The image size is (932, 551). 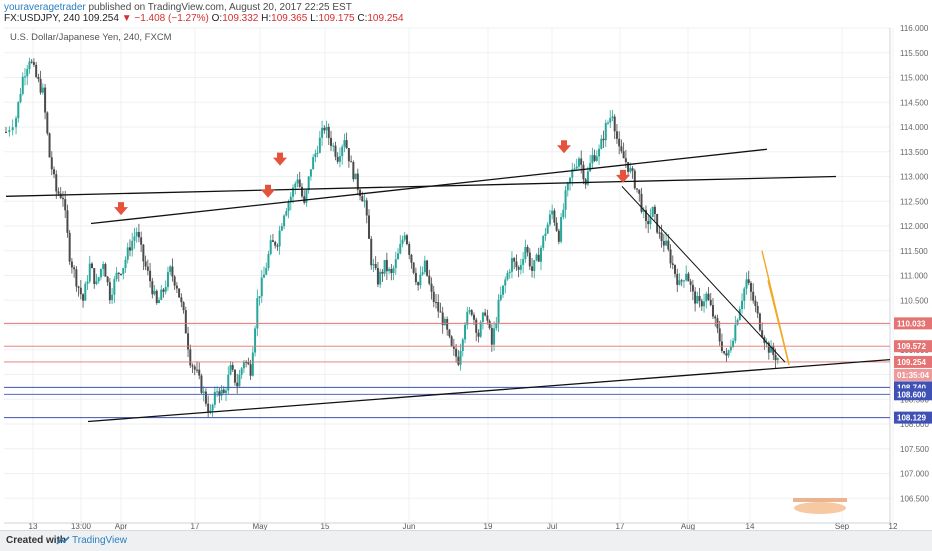 What do you see at coordinates (42, 18) in the screenshot?
I see `symbol-label: FX:USDJPY, 240` at bounding box center [42, 18].